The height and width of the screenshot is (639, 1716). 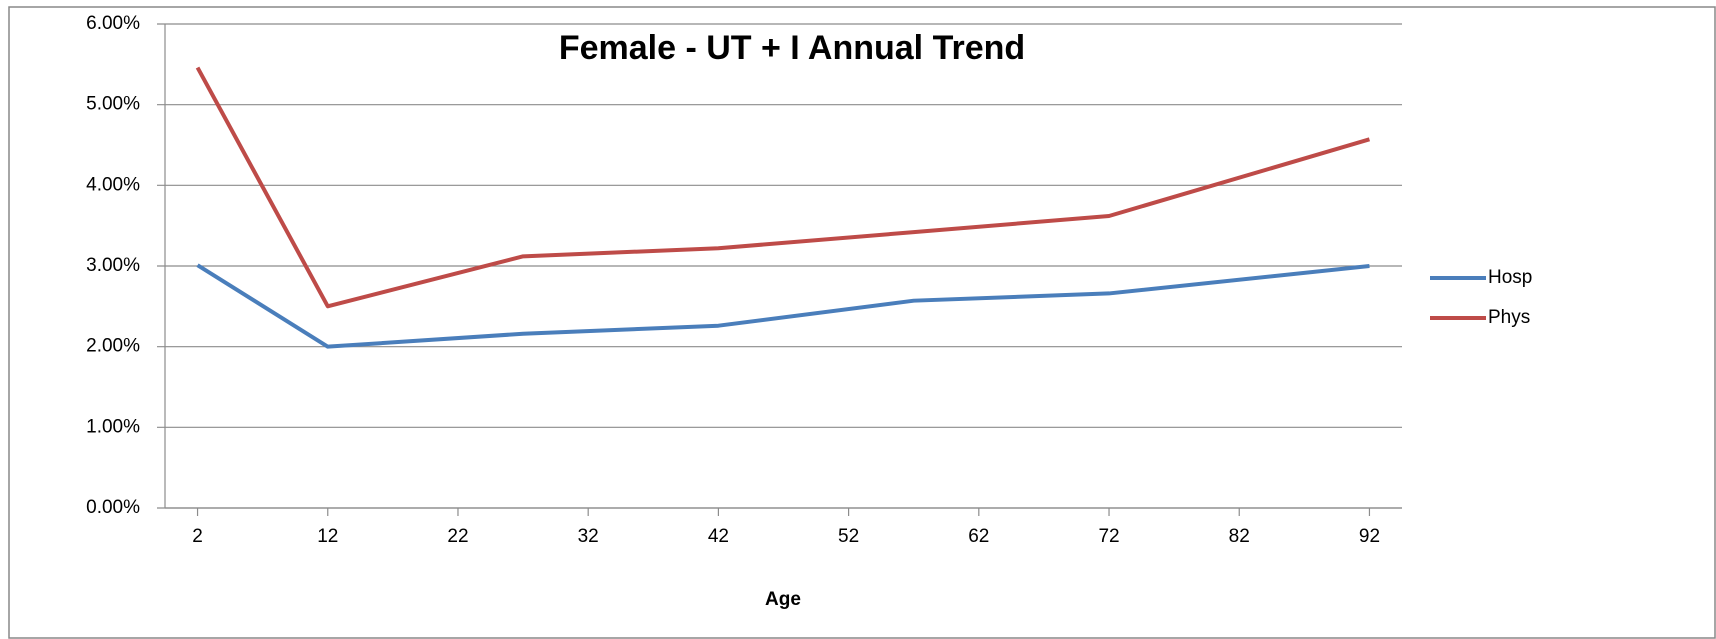 What do you see at coordinates (792, 48) in the screenshot?
I see `chart-title: Female - UT + I Annual Trend` at bounding box center [792, 48].